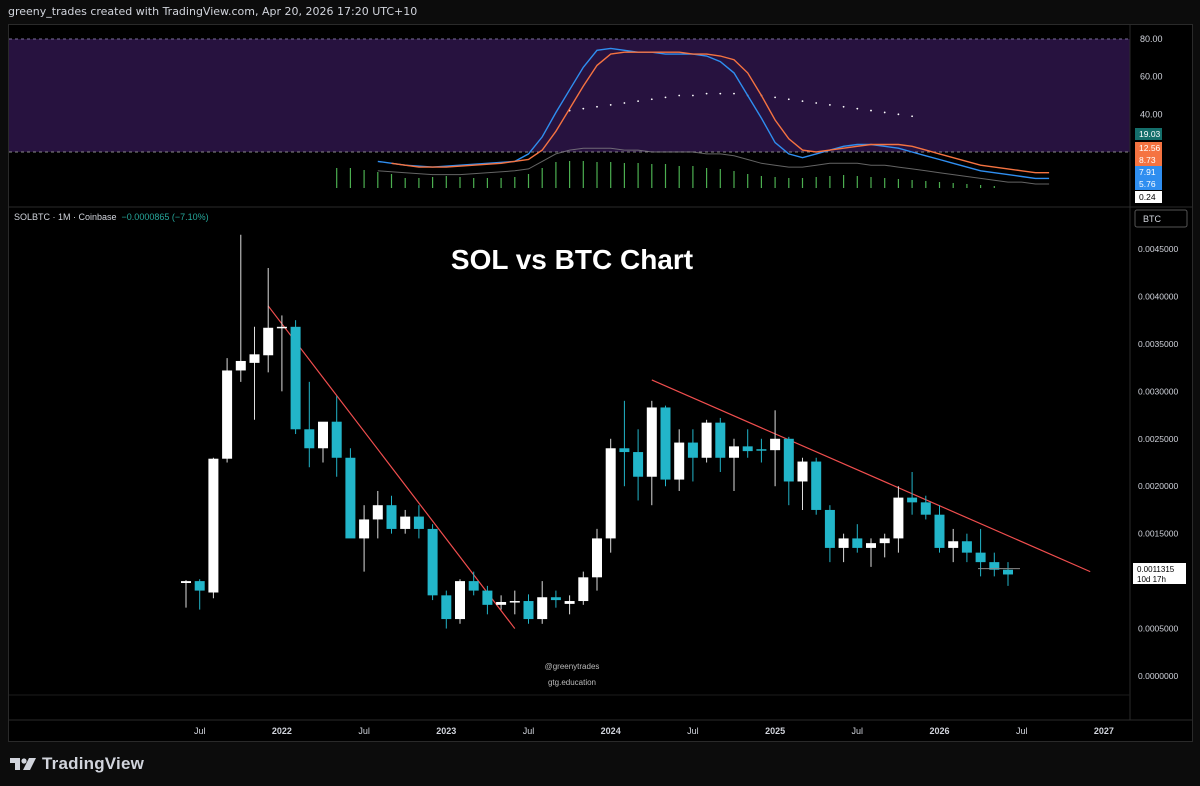  I want to click on last-price-value: 0.0011315, so click(1156, 569).